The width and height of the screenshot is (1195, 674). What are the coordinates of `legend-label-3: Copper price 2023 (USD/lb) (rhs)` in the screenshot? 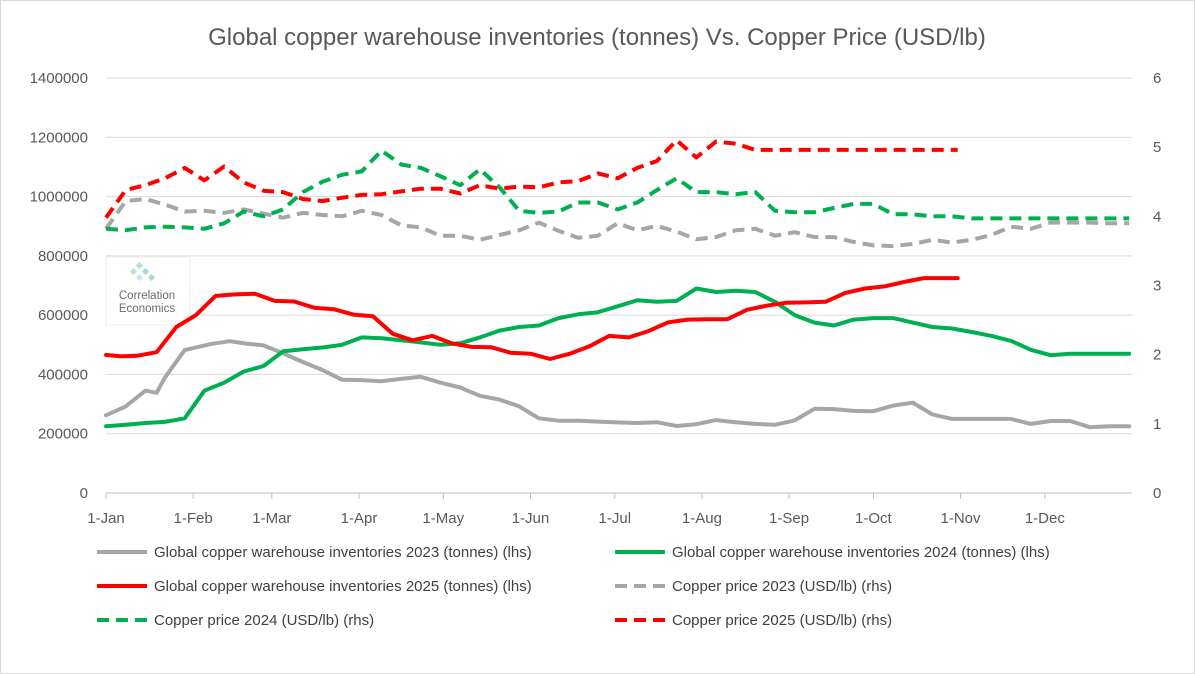 It's located at (782, 586).